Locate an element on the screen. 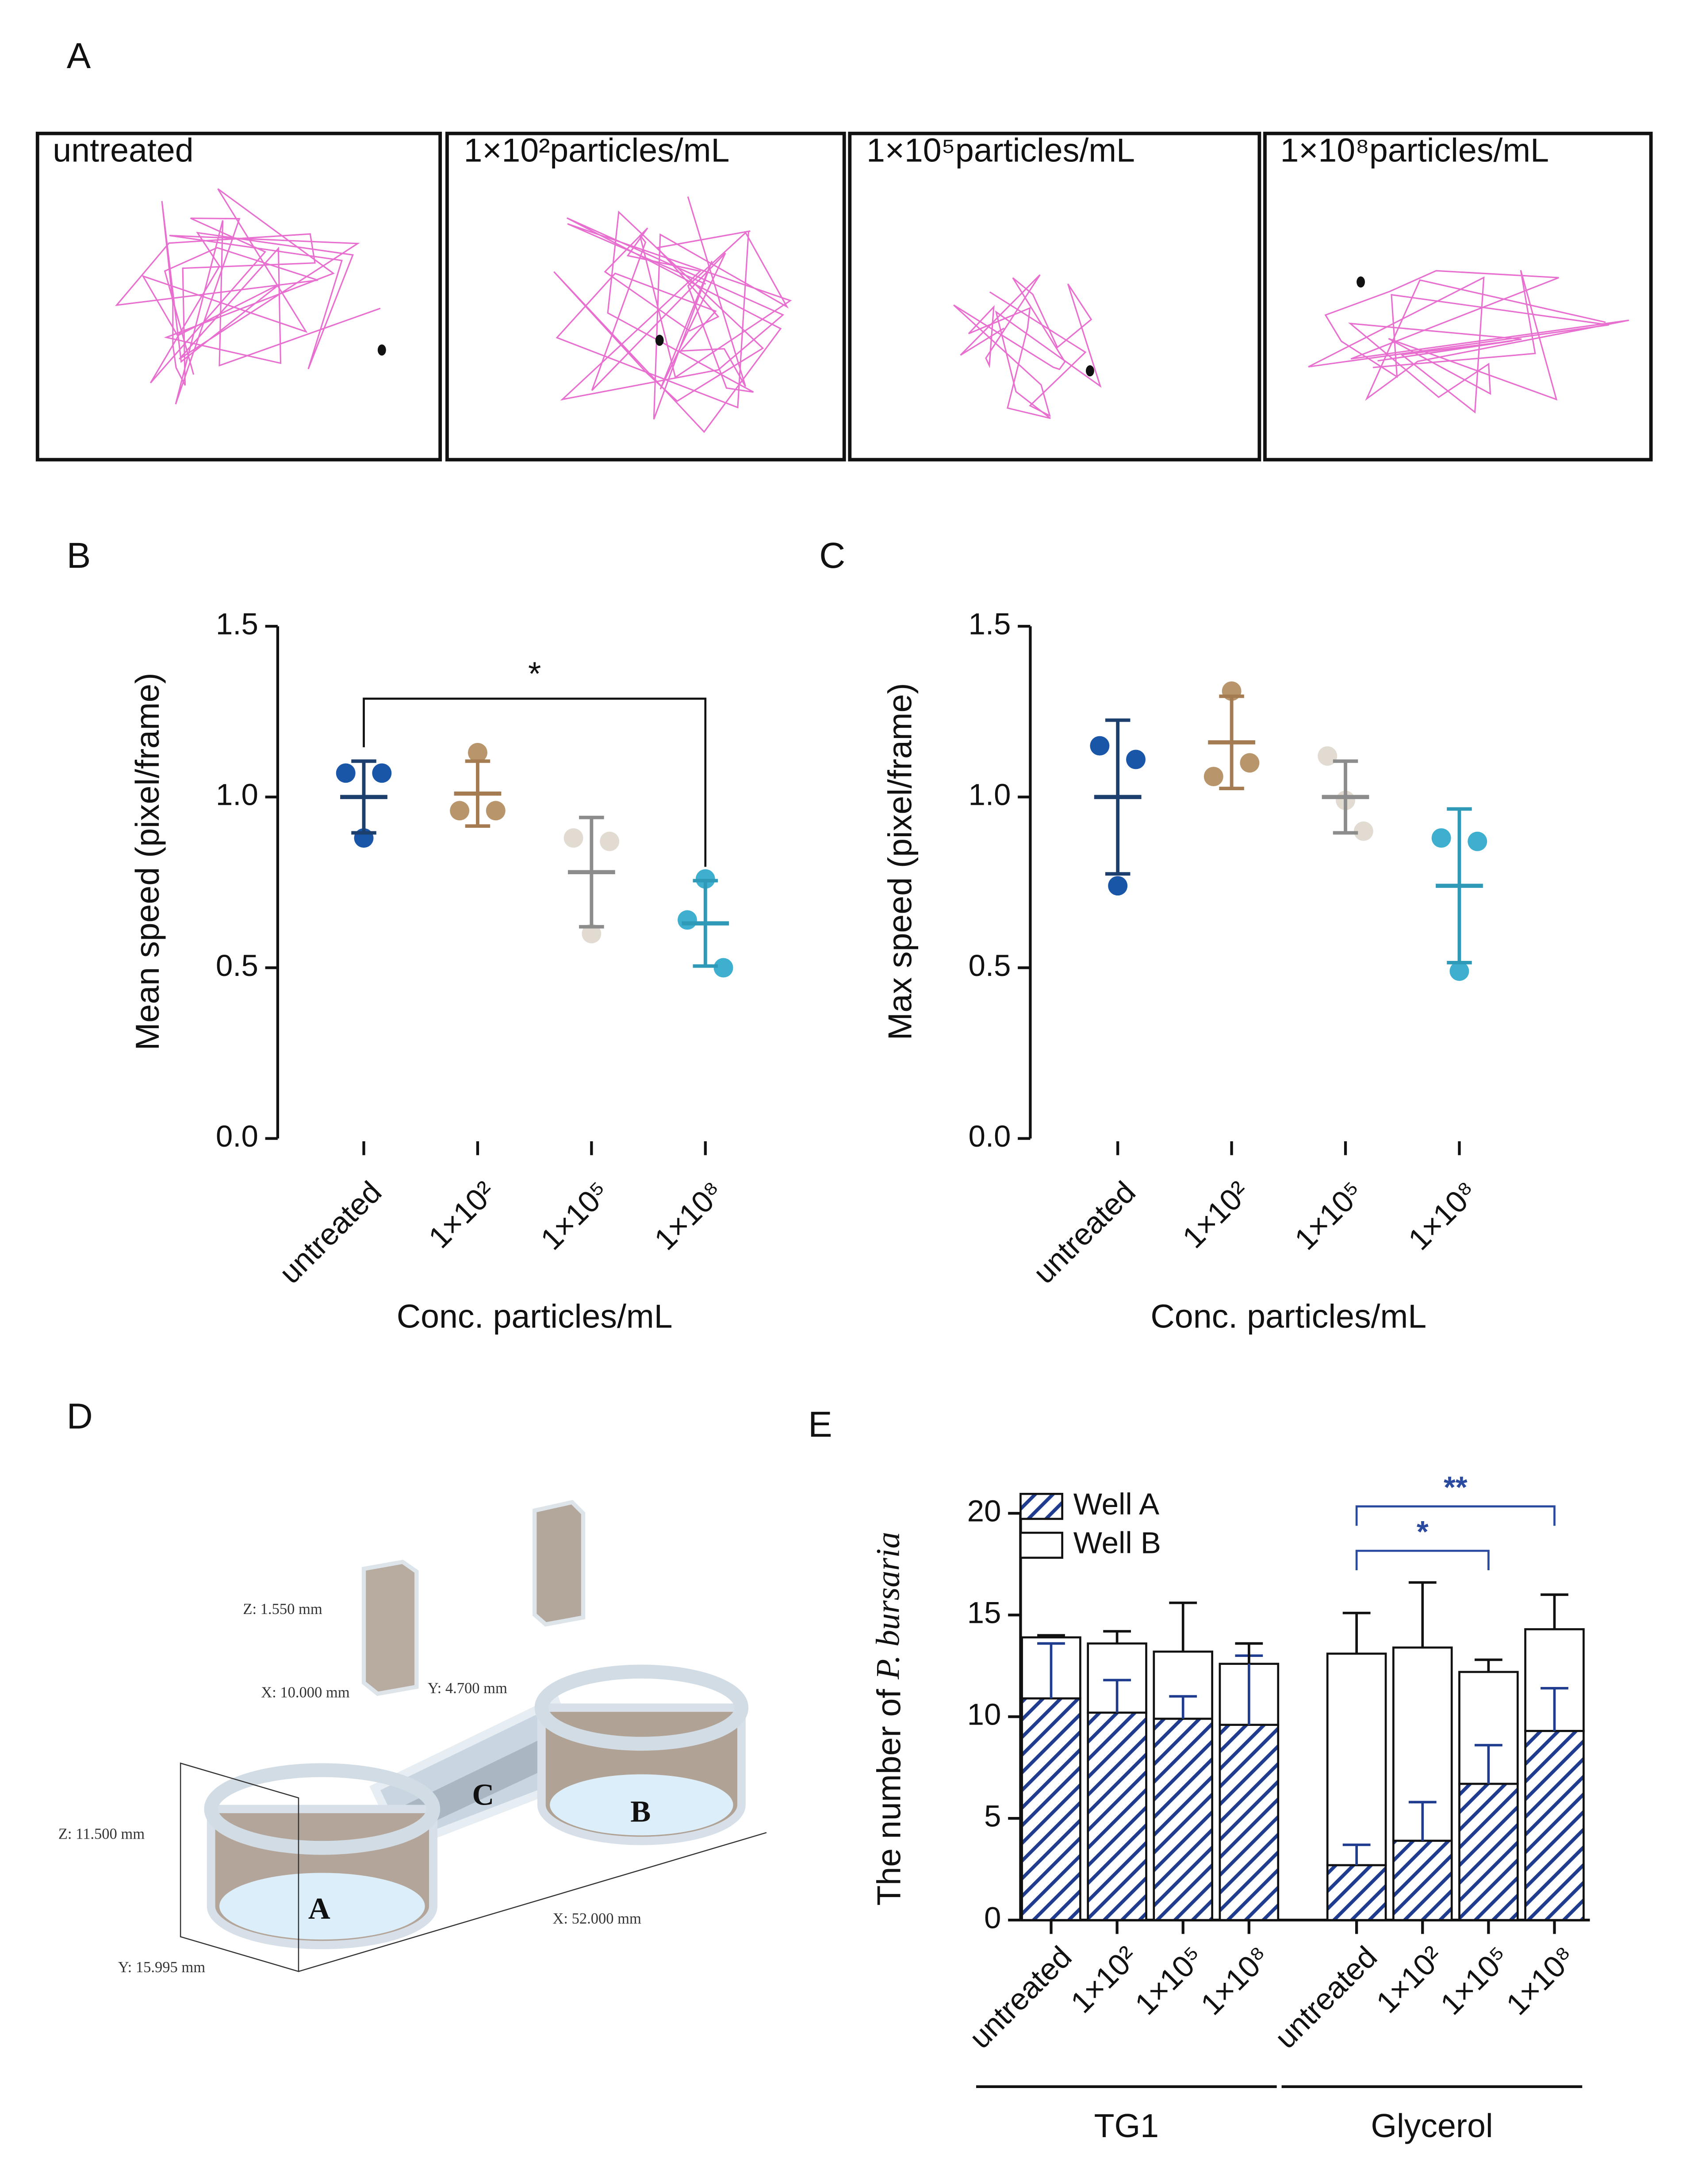 The image size is (1694, 2184). dimension-label: Y: 15.995 mm is located at coordinates (161, 1967).